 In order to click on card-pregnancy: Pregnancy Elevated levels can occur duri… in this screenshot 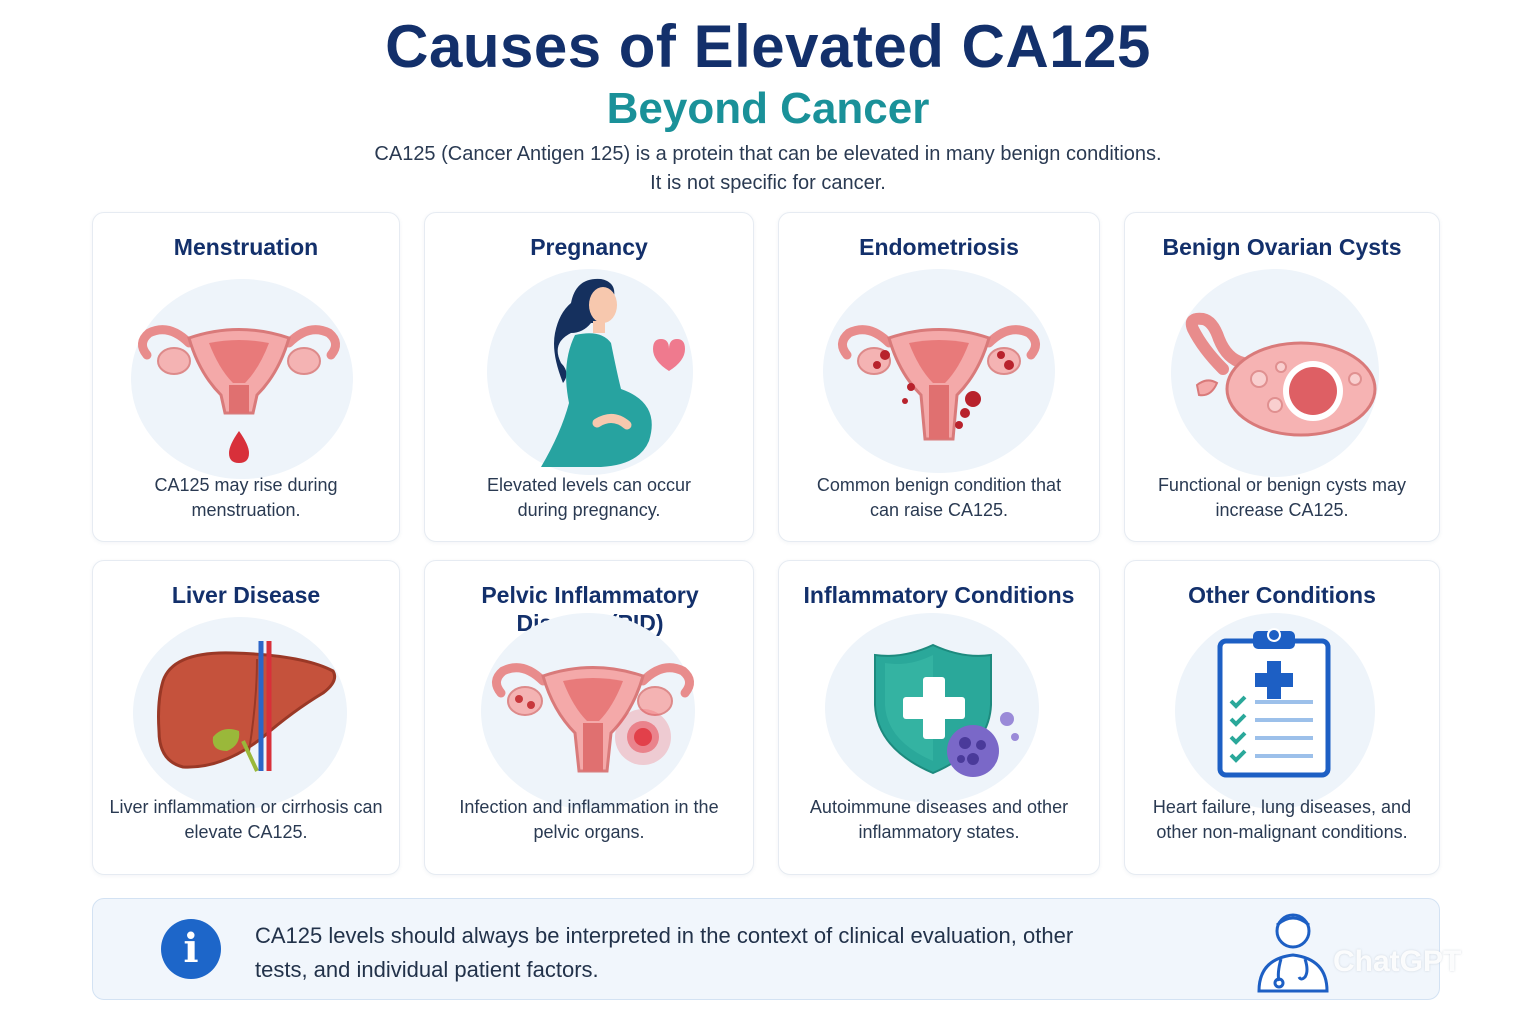, I will do `click(589, 377)`.